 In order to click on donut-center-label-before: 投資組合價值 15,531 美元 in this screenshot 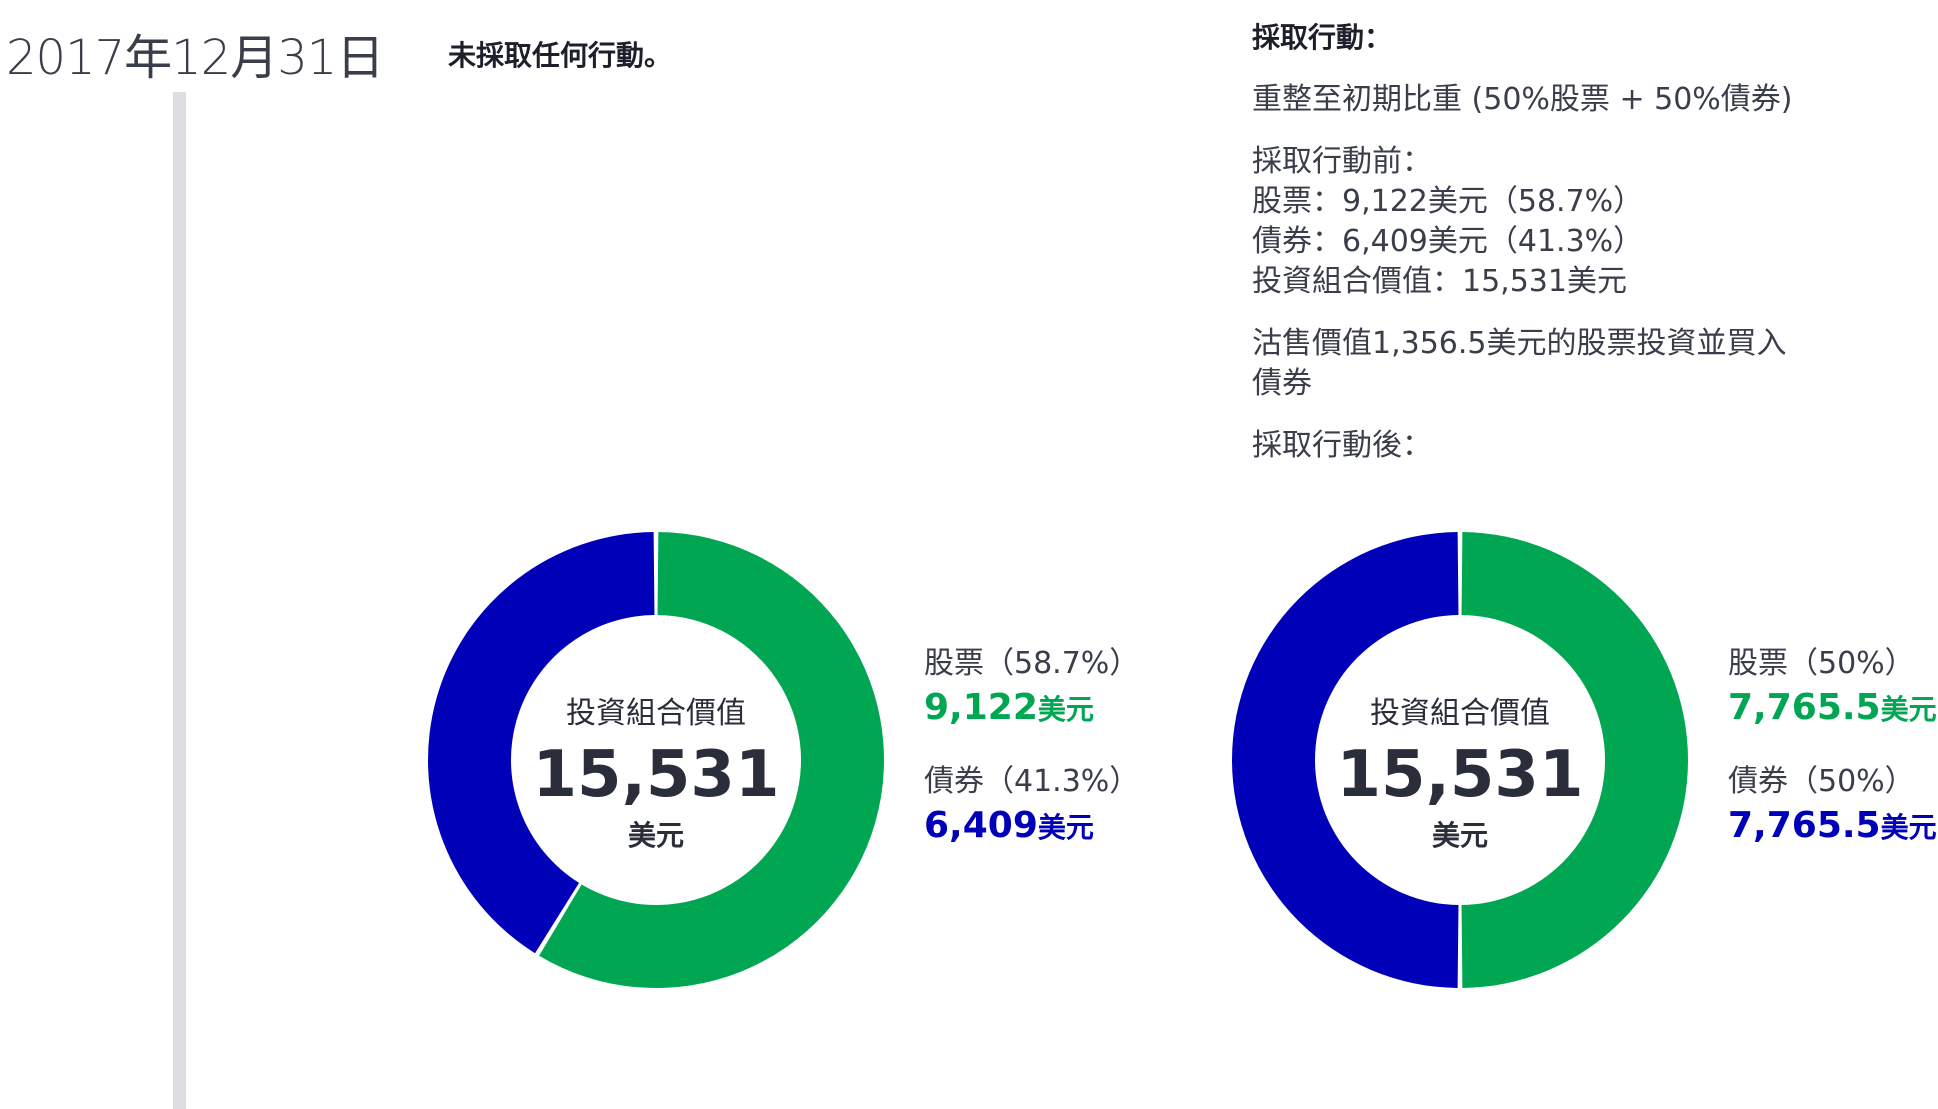, I will do `click(656, 771)`.